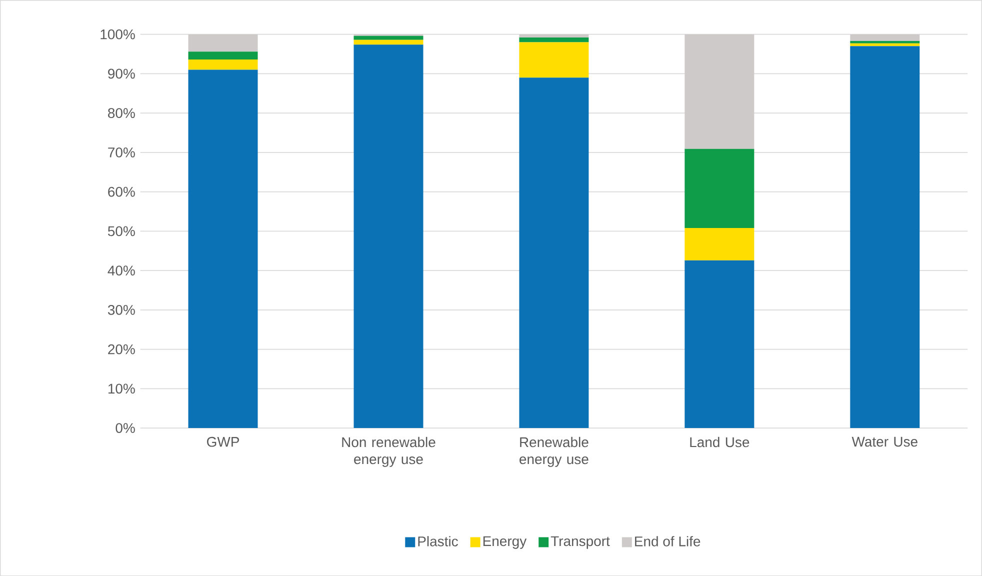  What do you see at coordinates (667, 541) in the screenshot?
I see `legend-label: End of Life` at bounding box center [667, 541].